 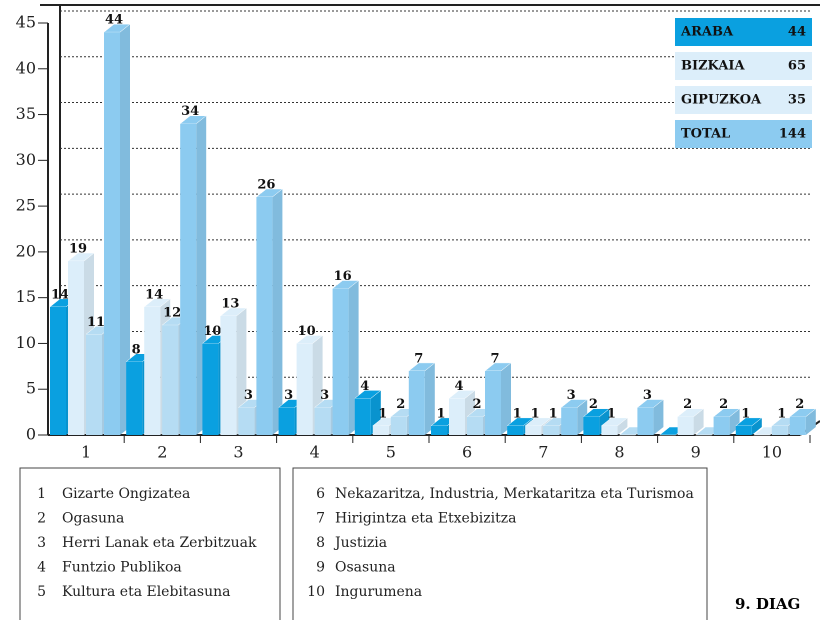 I want to click on y-tick-label: 30, so click(x=26, y=159).